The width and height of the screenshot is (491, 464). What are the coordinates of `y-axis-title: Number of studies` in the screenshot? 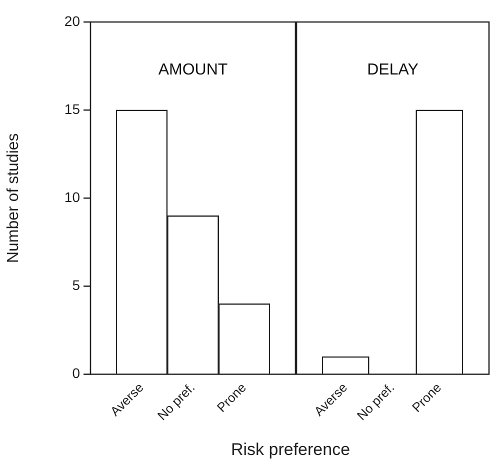 It's located at (13, 198).